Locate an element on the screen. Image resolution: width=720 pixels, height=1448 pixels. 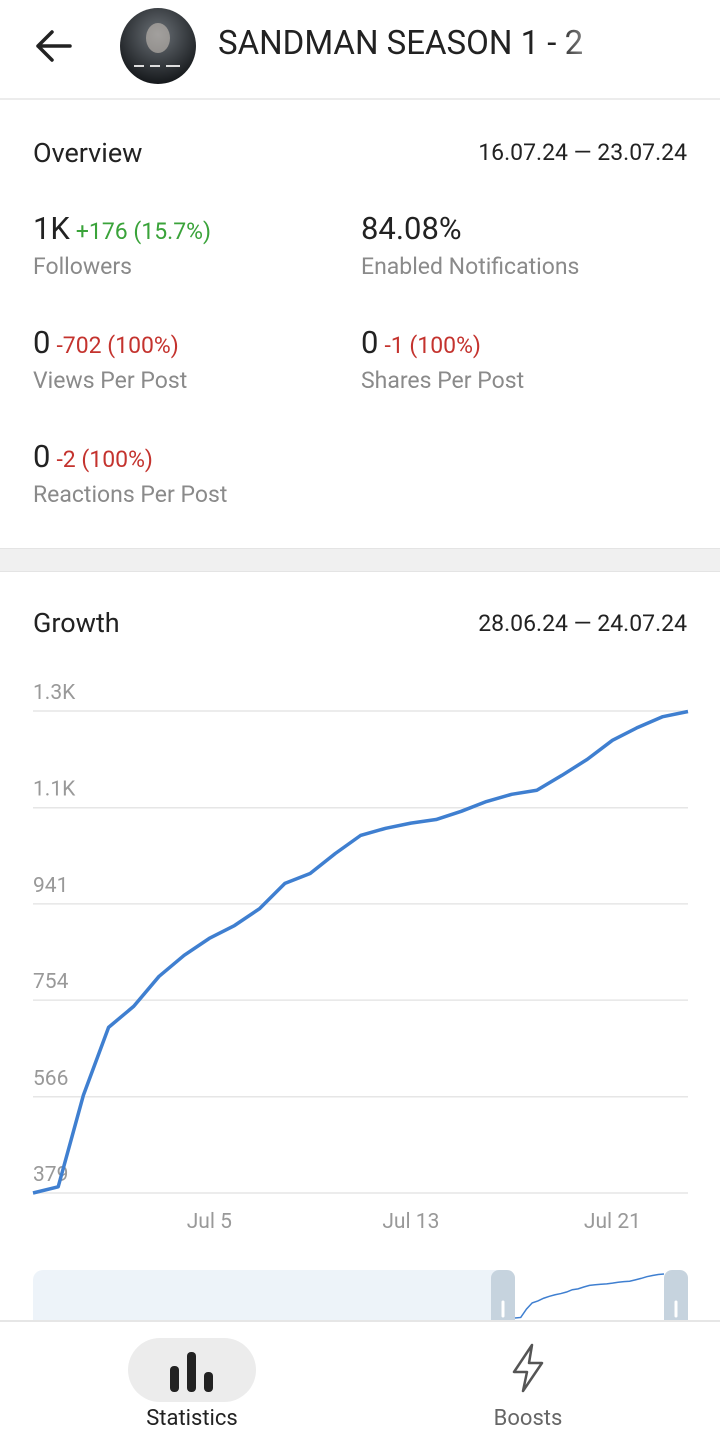
stat-change: +176 (15.7%) is located at coordinates (143, 231).